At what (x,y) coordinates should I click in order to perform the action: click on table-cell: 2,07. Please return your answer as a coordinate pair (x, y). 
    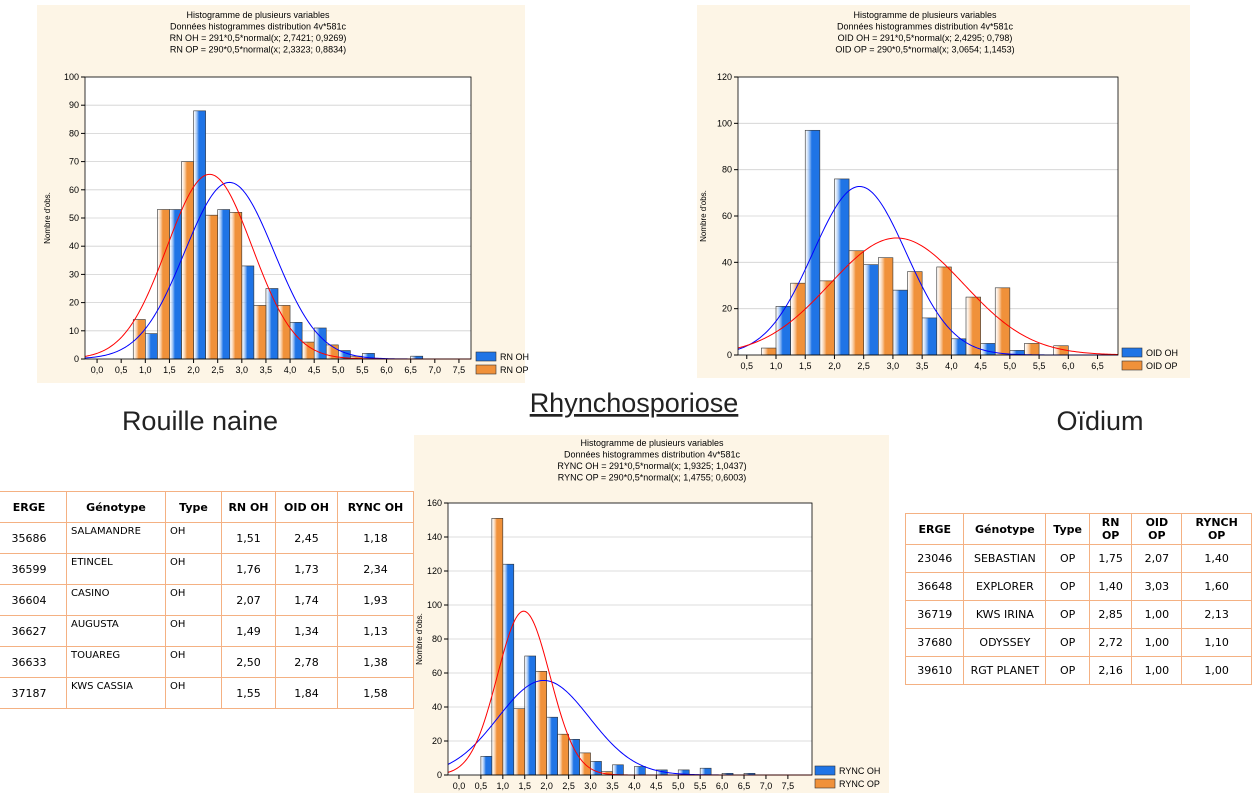
    Looking at the image, I should click on (248, 600).